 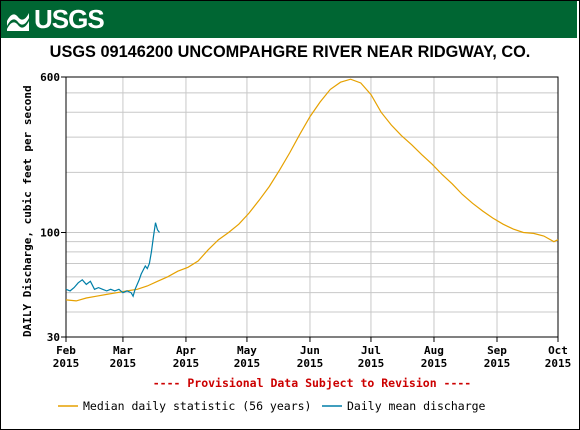 I want to click on x-tick-month: Sep, so click(x=497, y=350).